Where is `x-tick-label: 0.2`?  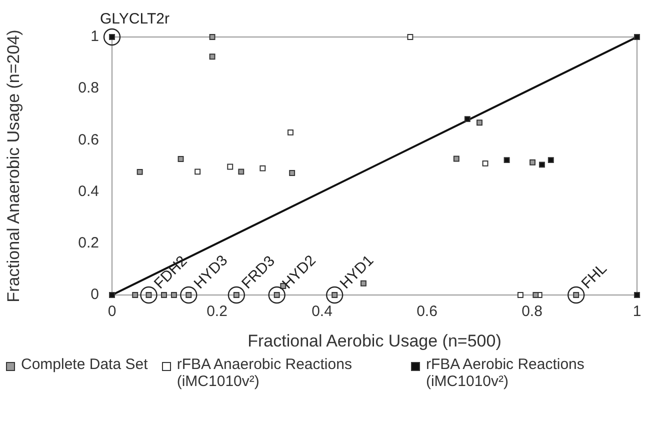 x-tick-label: 0.2 is located at coordinates (217, 311).